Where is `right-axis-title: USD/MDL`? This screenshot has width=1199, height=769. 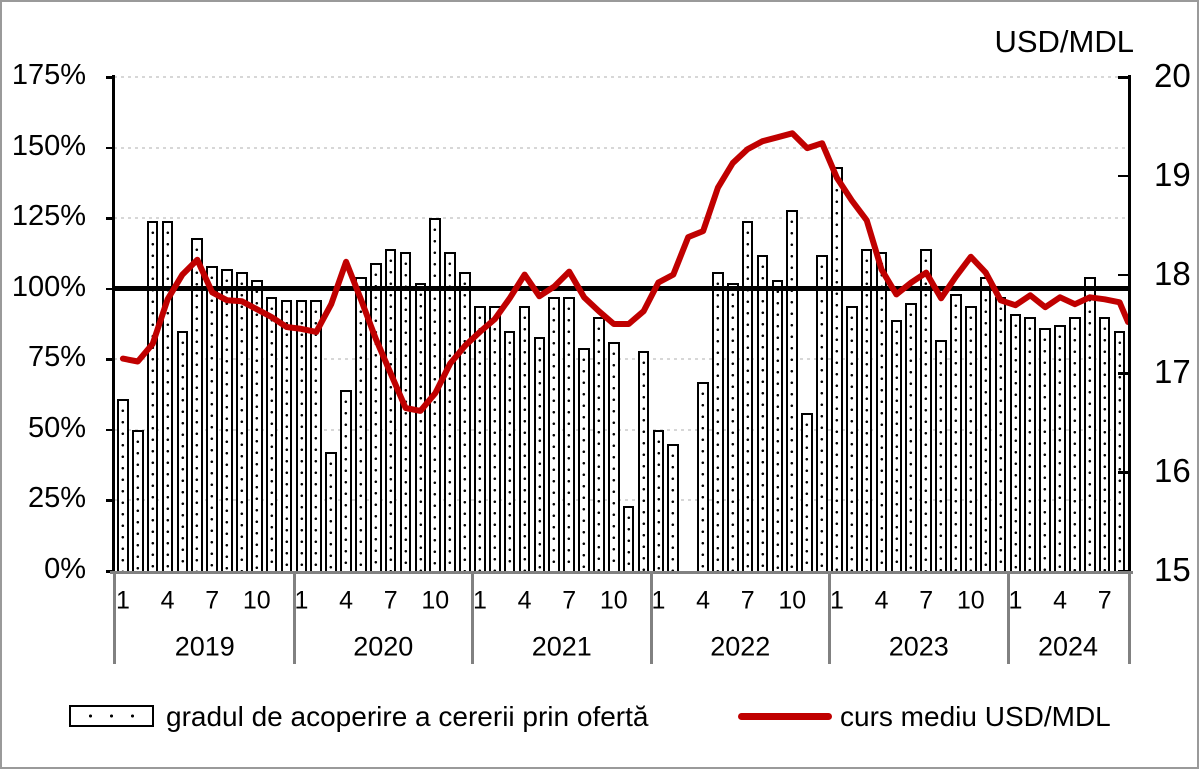
right-axis-title: USD/MDL is located at coordinates (1064, 41).